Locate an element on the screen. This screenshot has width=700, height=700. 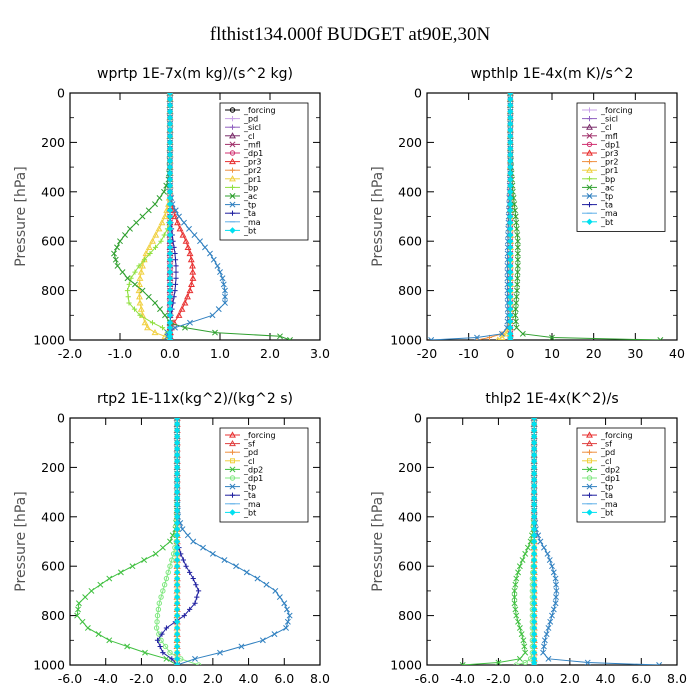
series-dp2 is located at coordinates (127, 541).